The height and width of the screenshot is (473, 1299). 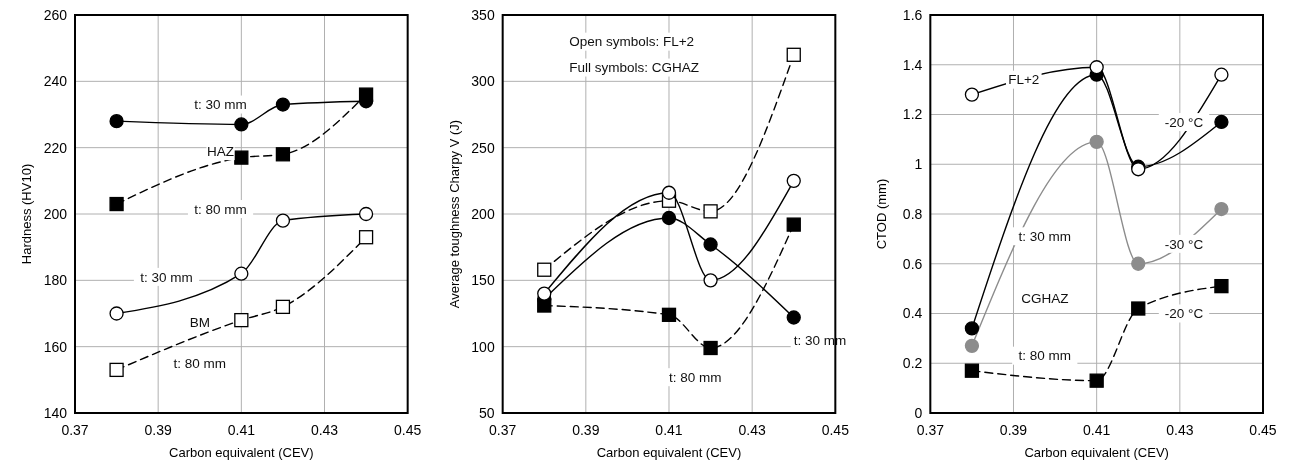 What do you see at coordinates (483, 81) in the screenshot?
I see `y-tick-label: 300` at bounding box center [483, 81].